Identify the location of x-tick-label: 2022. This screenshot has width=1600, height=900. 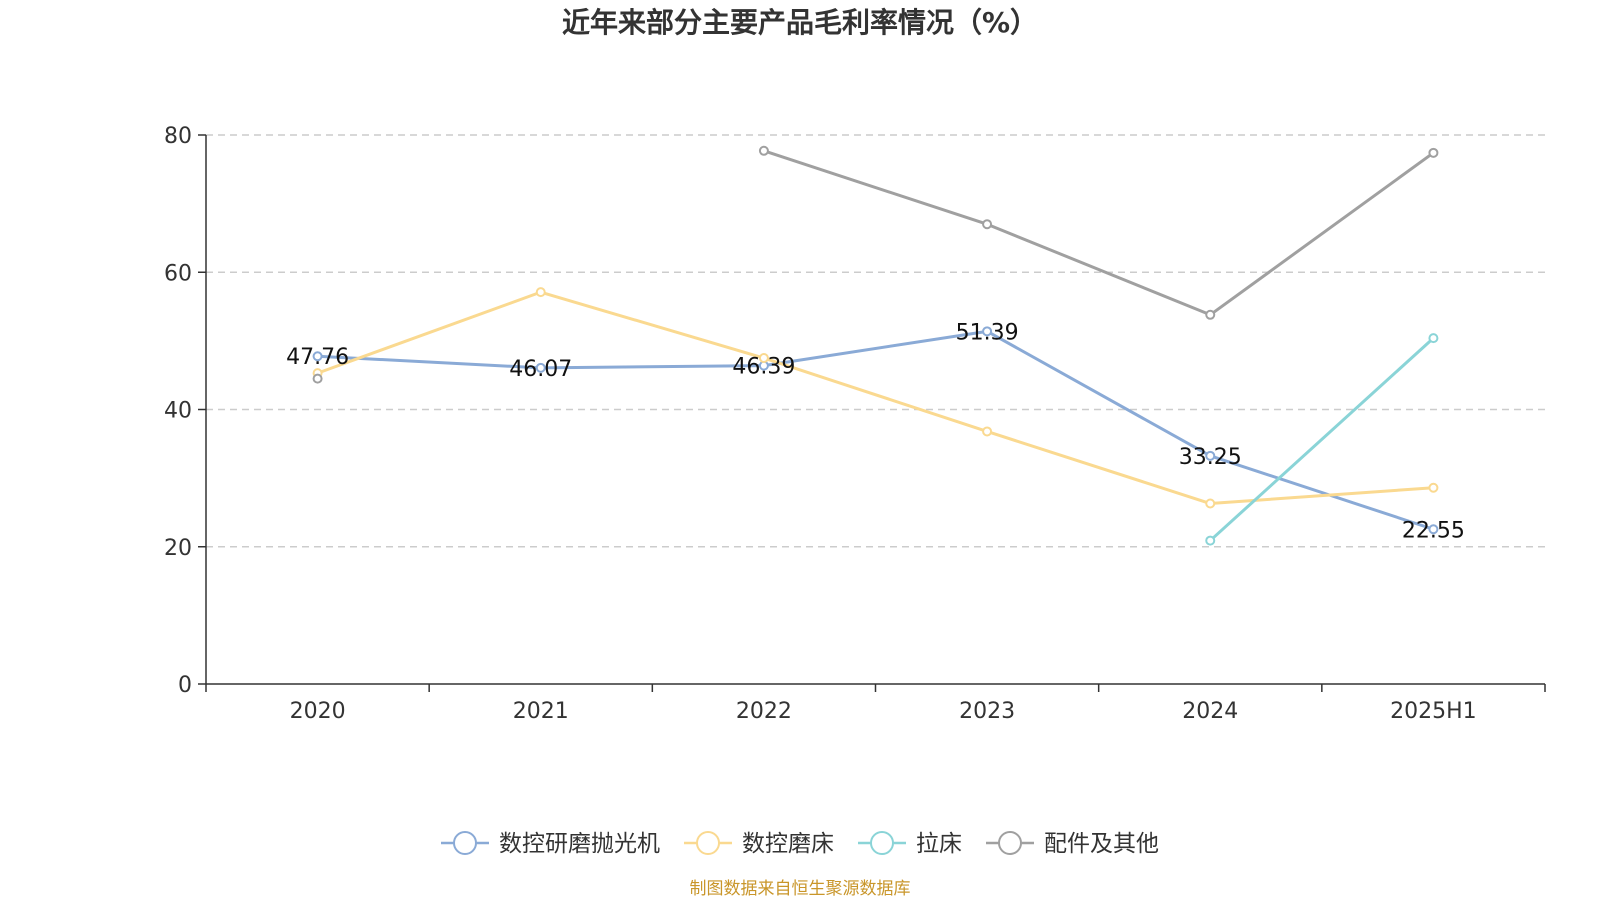
(764, 711).